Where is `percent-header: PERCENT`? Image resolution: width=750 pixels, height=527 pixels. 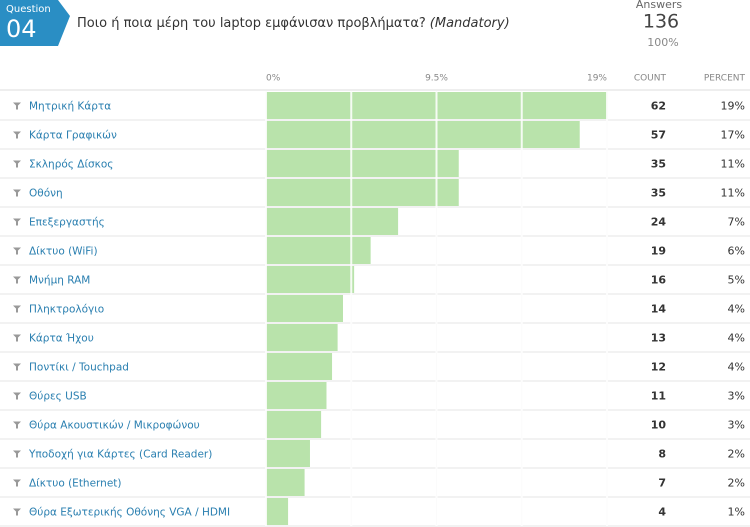
percent-header: PERCENT is located at coordinates (725, 79).